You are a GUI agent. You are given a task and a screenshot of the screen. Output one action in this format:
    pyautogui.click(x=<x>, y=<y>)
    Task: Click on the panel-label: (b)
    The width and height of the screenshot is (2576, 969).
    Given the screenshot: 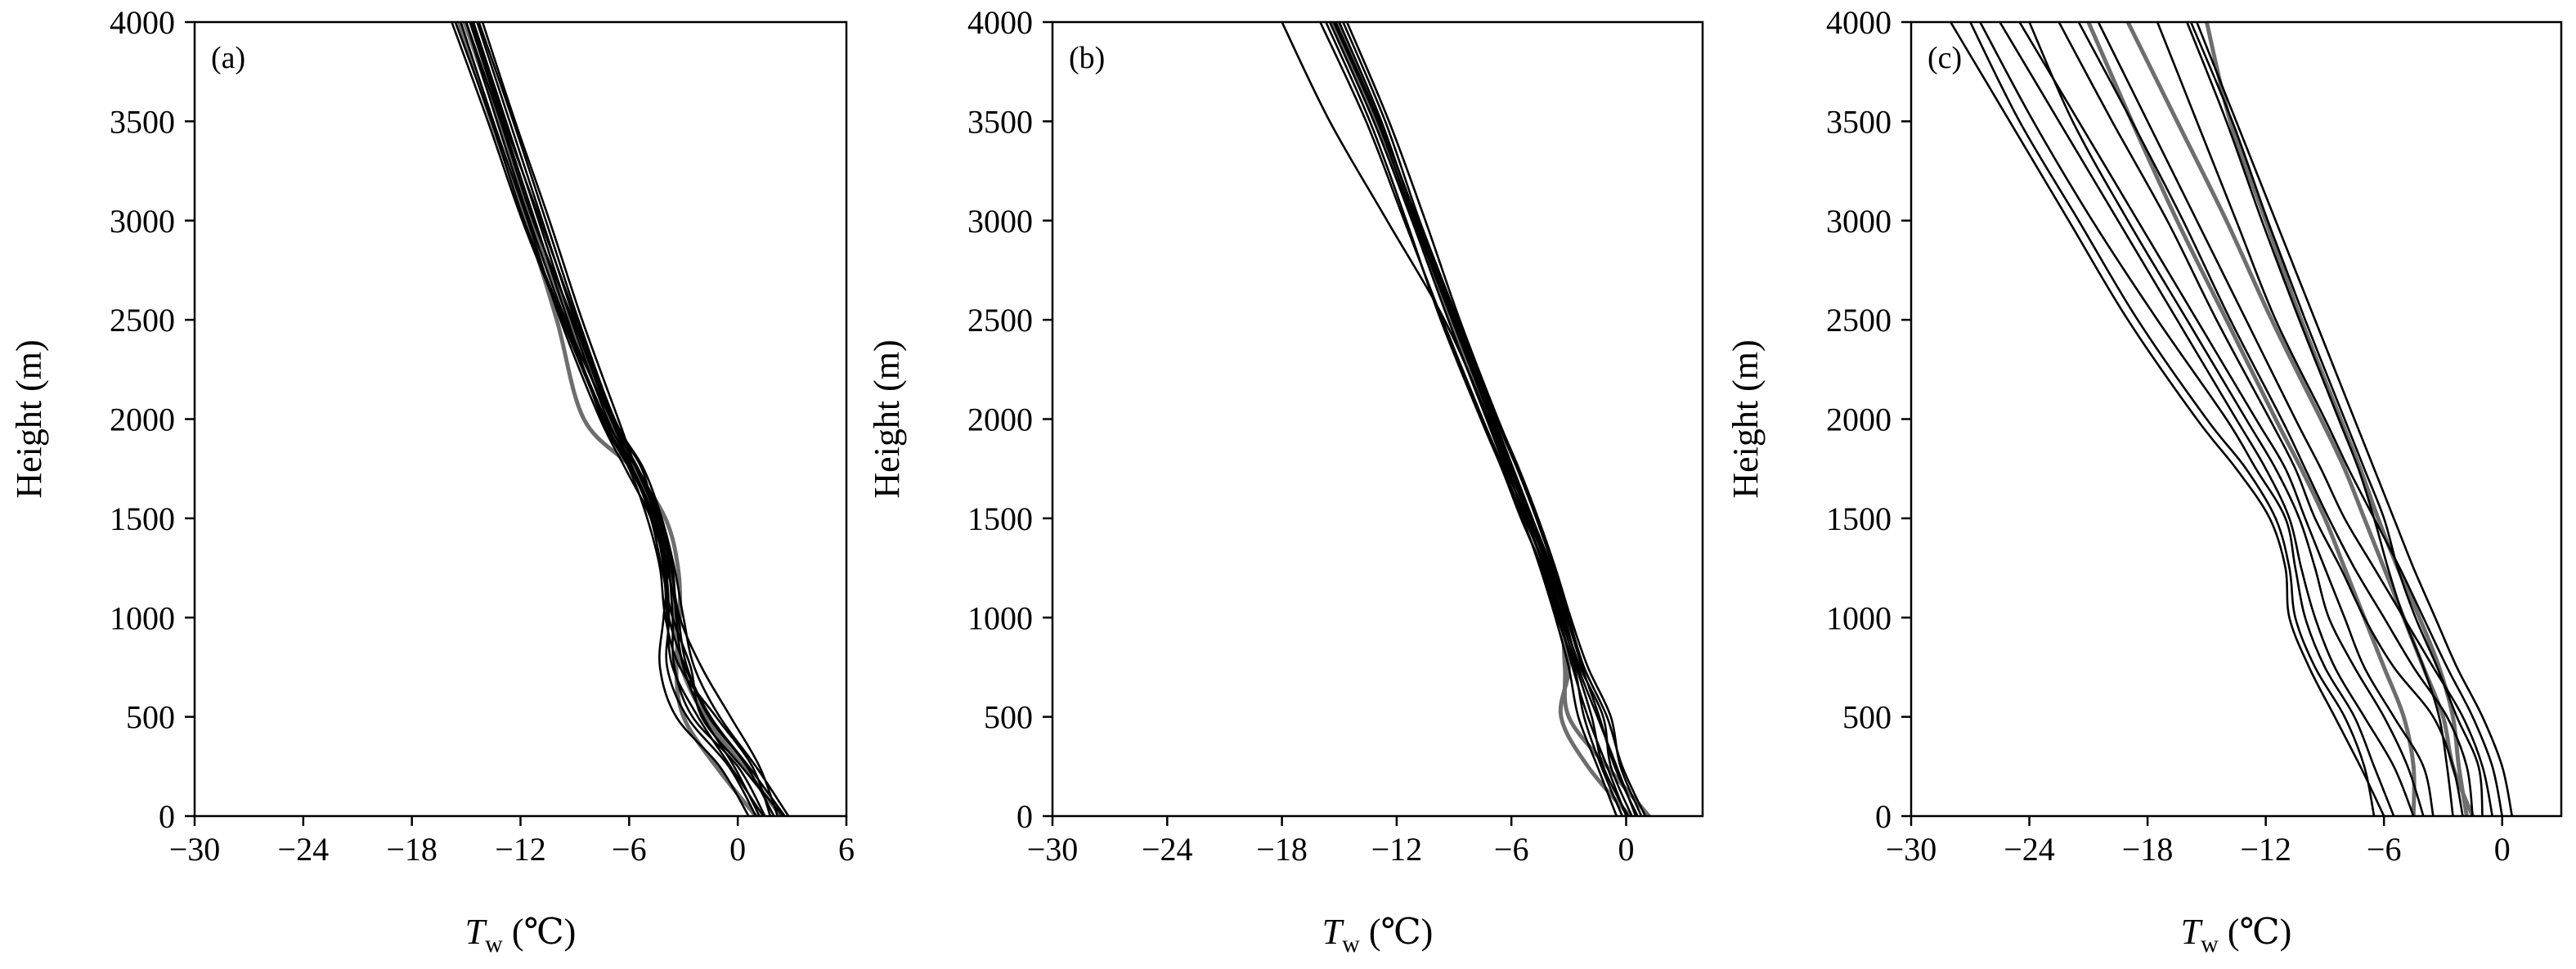 What is the action you would take?
    pyautogui.click(x=1087, y=58)
    